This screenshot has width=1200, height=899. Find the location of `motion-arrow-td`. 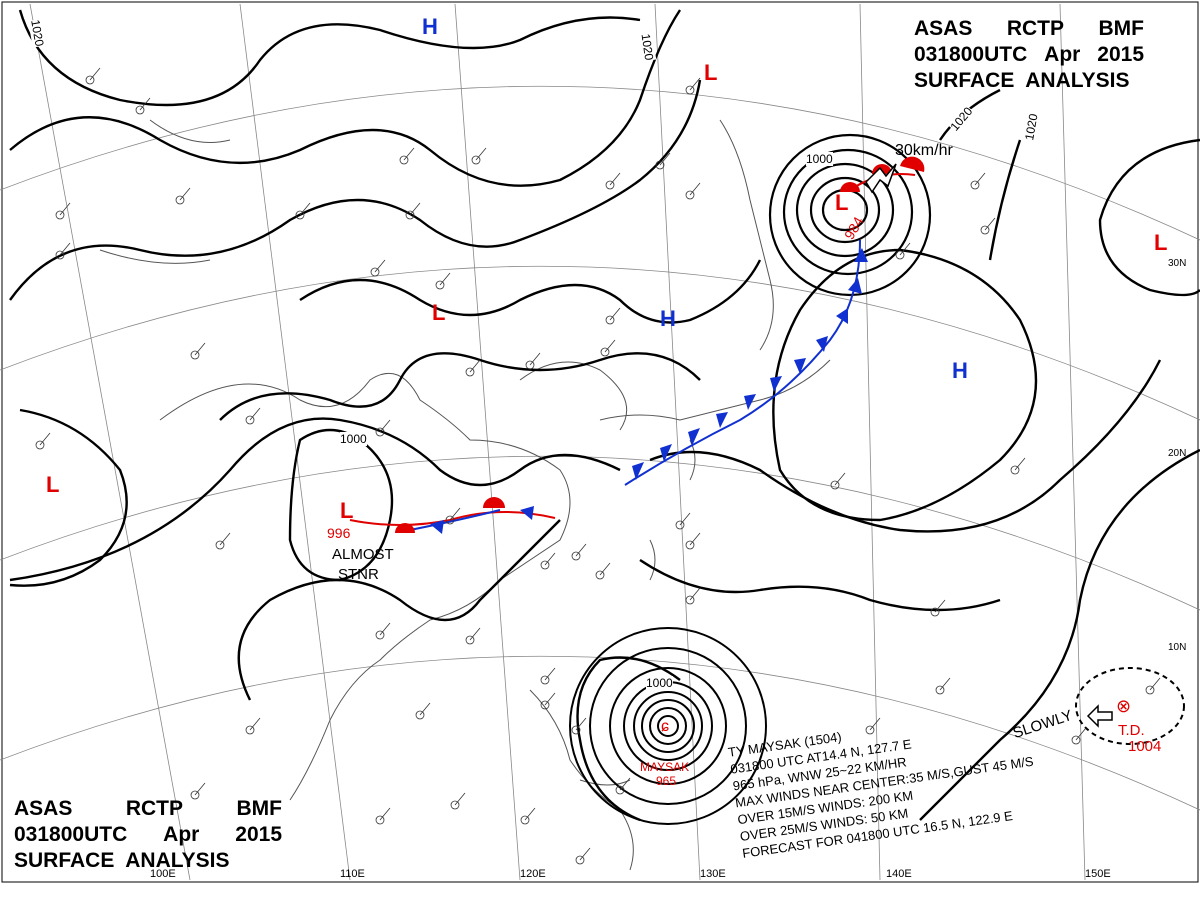

motion-arrow-td is located at coordinates (1099, 716).